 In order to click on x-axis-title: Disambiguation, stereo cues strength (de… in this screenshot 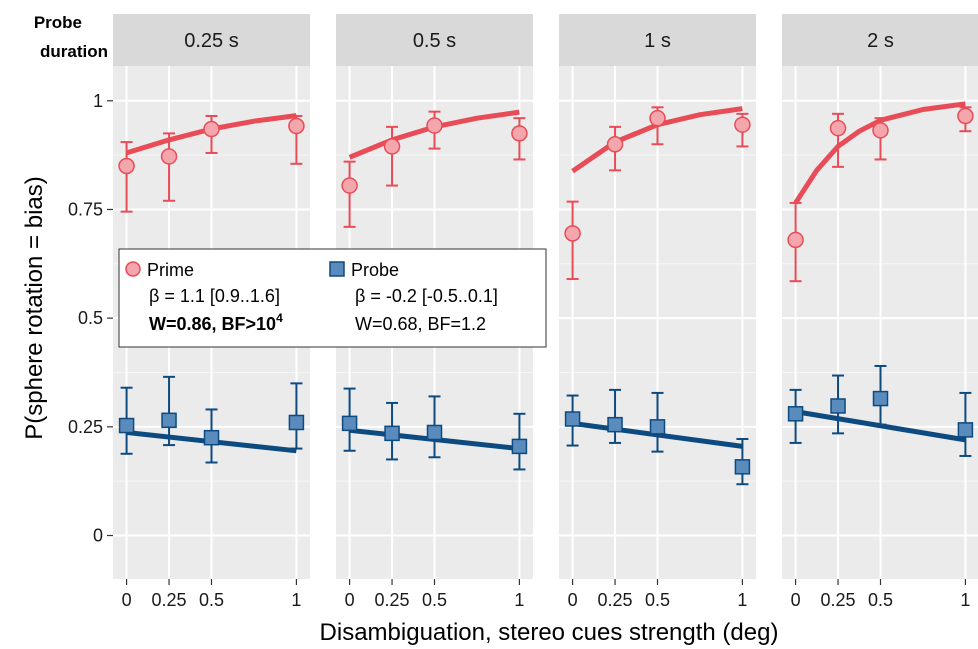, I will do `click(549, 632)`.